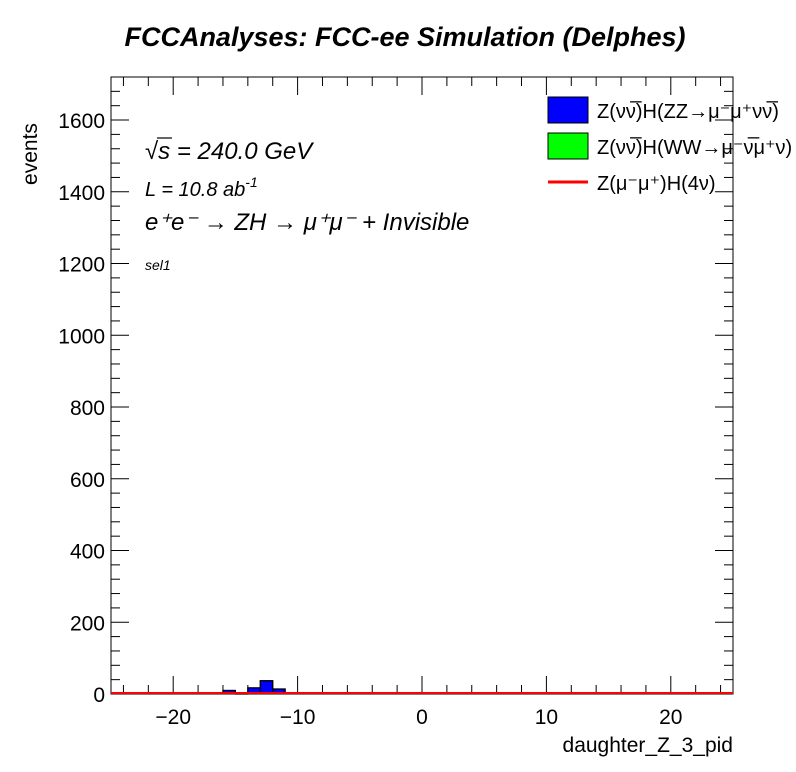 The height and width of the screenshot is (772, 796). I want to click on annotation-selection: sel1, so click(158, 265).